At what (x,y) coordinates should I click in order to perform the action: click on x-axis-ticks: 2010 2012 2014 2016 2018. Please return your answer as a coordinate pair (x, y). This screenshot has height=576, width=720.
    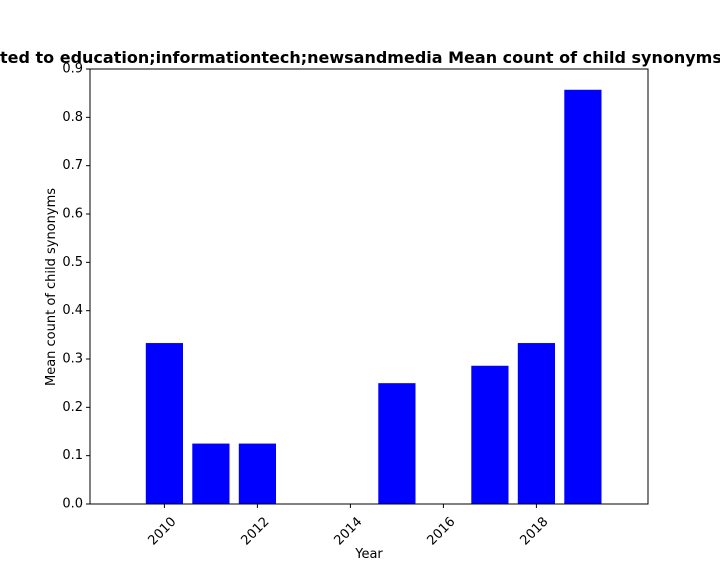
    Looking at the image, I should click on (348, 526).